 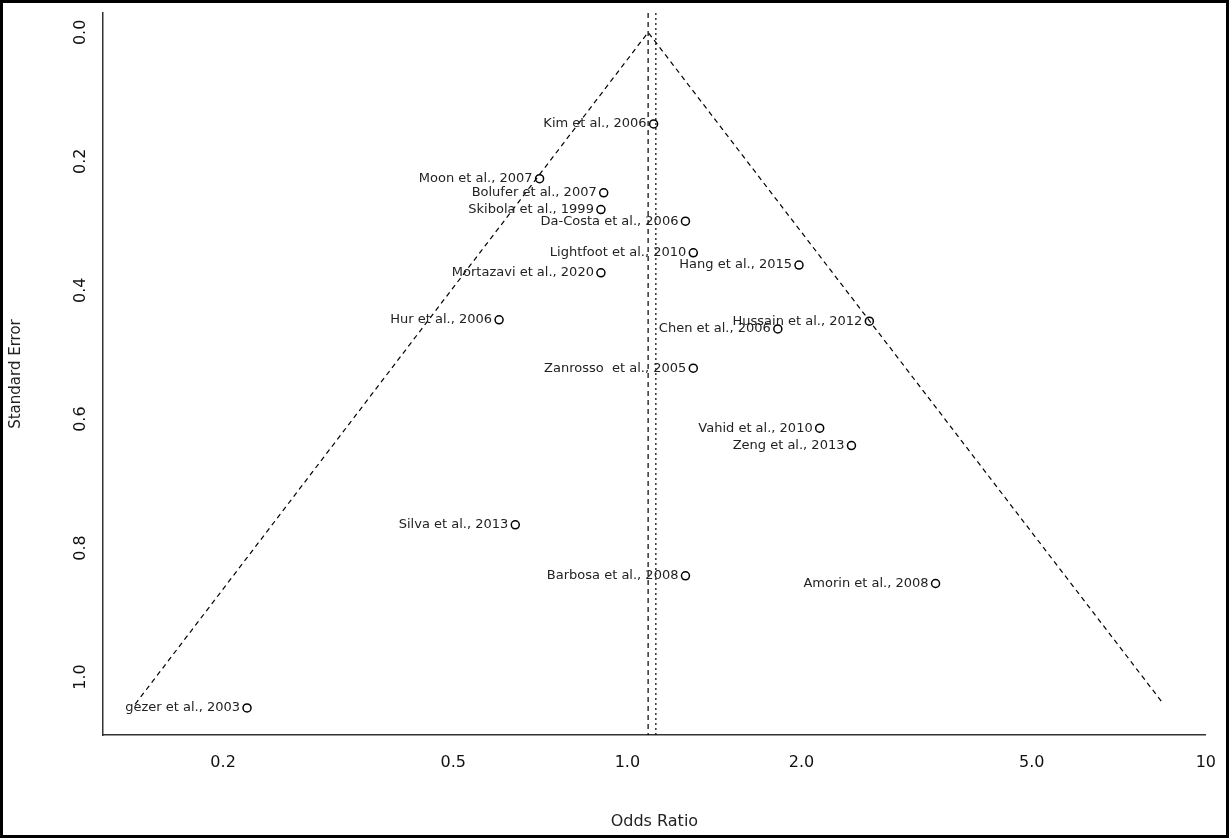 I want to click on y-tick-label: 0.6, so click(x=80, y=419).